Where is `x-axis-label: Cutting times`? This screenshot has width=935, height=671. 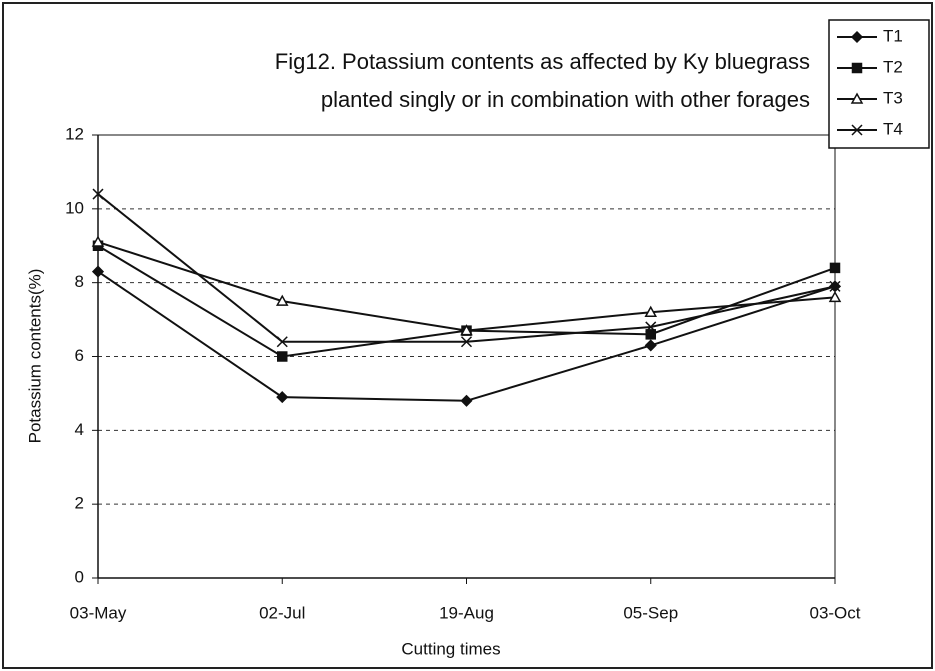 x-axis-label: Cutting times is located at coordinates (450, 648).